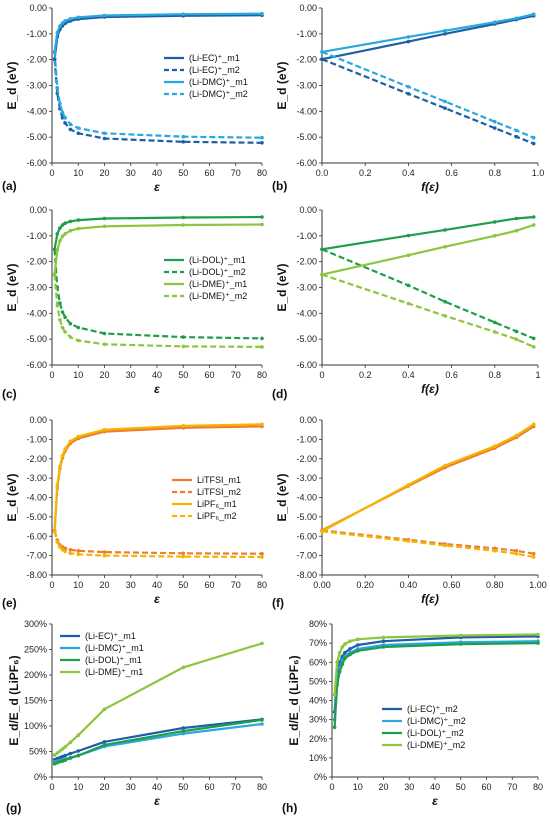 The width and height of the screenshot is (550, 817). Describe the element at coordinates (113, 660) in the screenshot. I see `legend-entry: (Li-DOL)⁺_m1` at that location.